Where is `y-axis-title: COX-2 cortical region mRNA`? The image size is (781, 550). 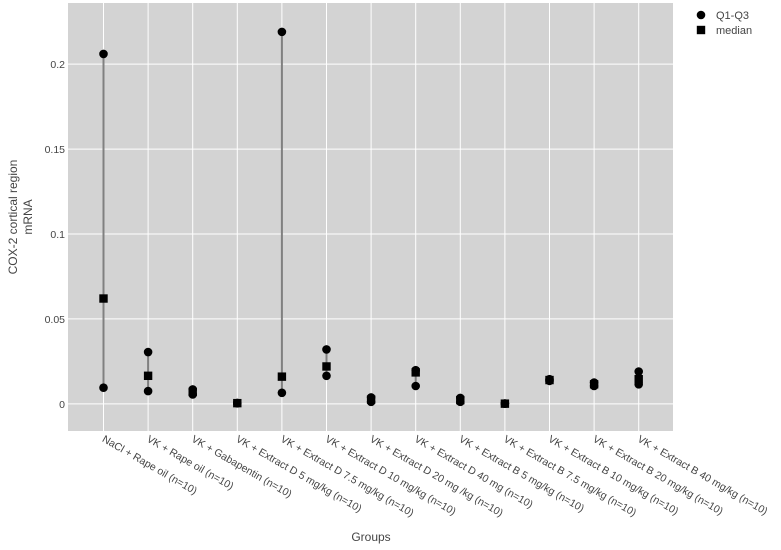 y-axis-title: COX-2 cortical region mRNA is located at coordinates (20, 217).